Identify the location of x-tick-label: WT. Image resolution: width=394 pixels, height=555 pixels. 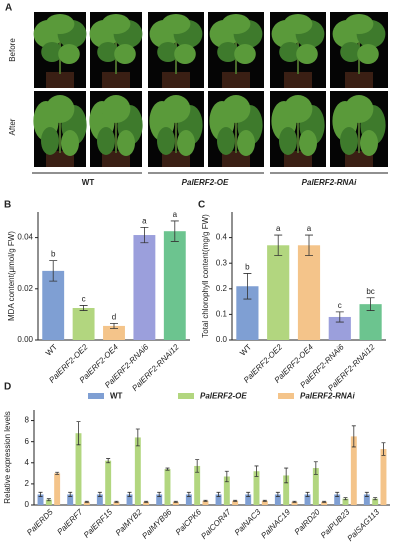
(245, 349).